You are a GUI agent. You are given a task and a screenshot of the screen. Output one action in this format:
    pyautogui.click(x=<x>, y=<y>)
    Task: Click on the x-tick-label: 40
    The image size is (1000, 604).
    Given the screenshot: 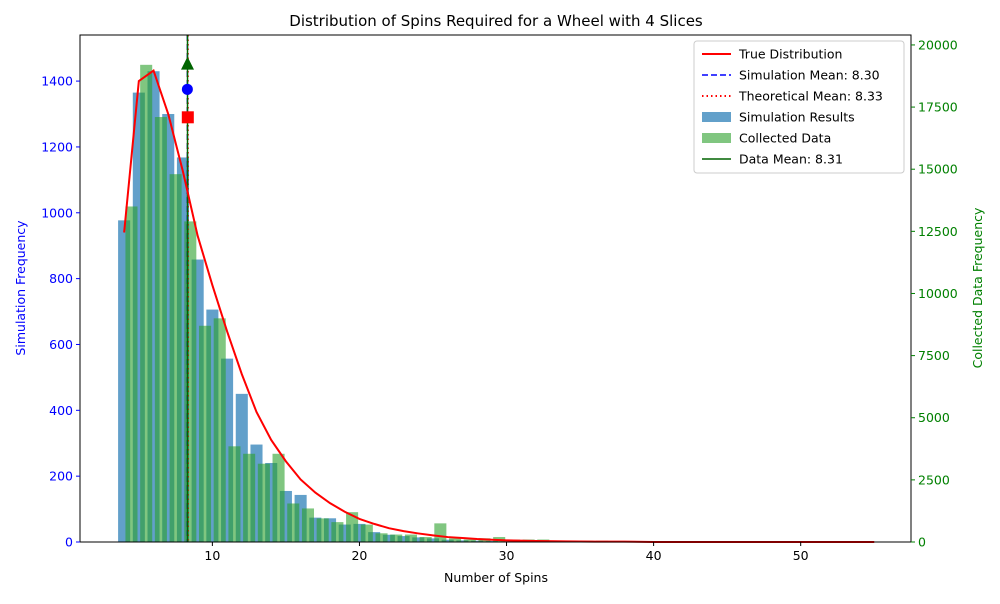 What is the action you would take?
    pyautogui.click(x=654, y=555)
    